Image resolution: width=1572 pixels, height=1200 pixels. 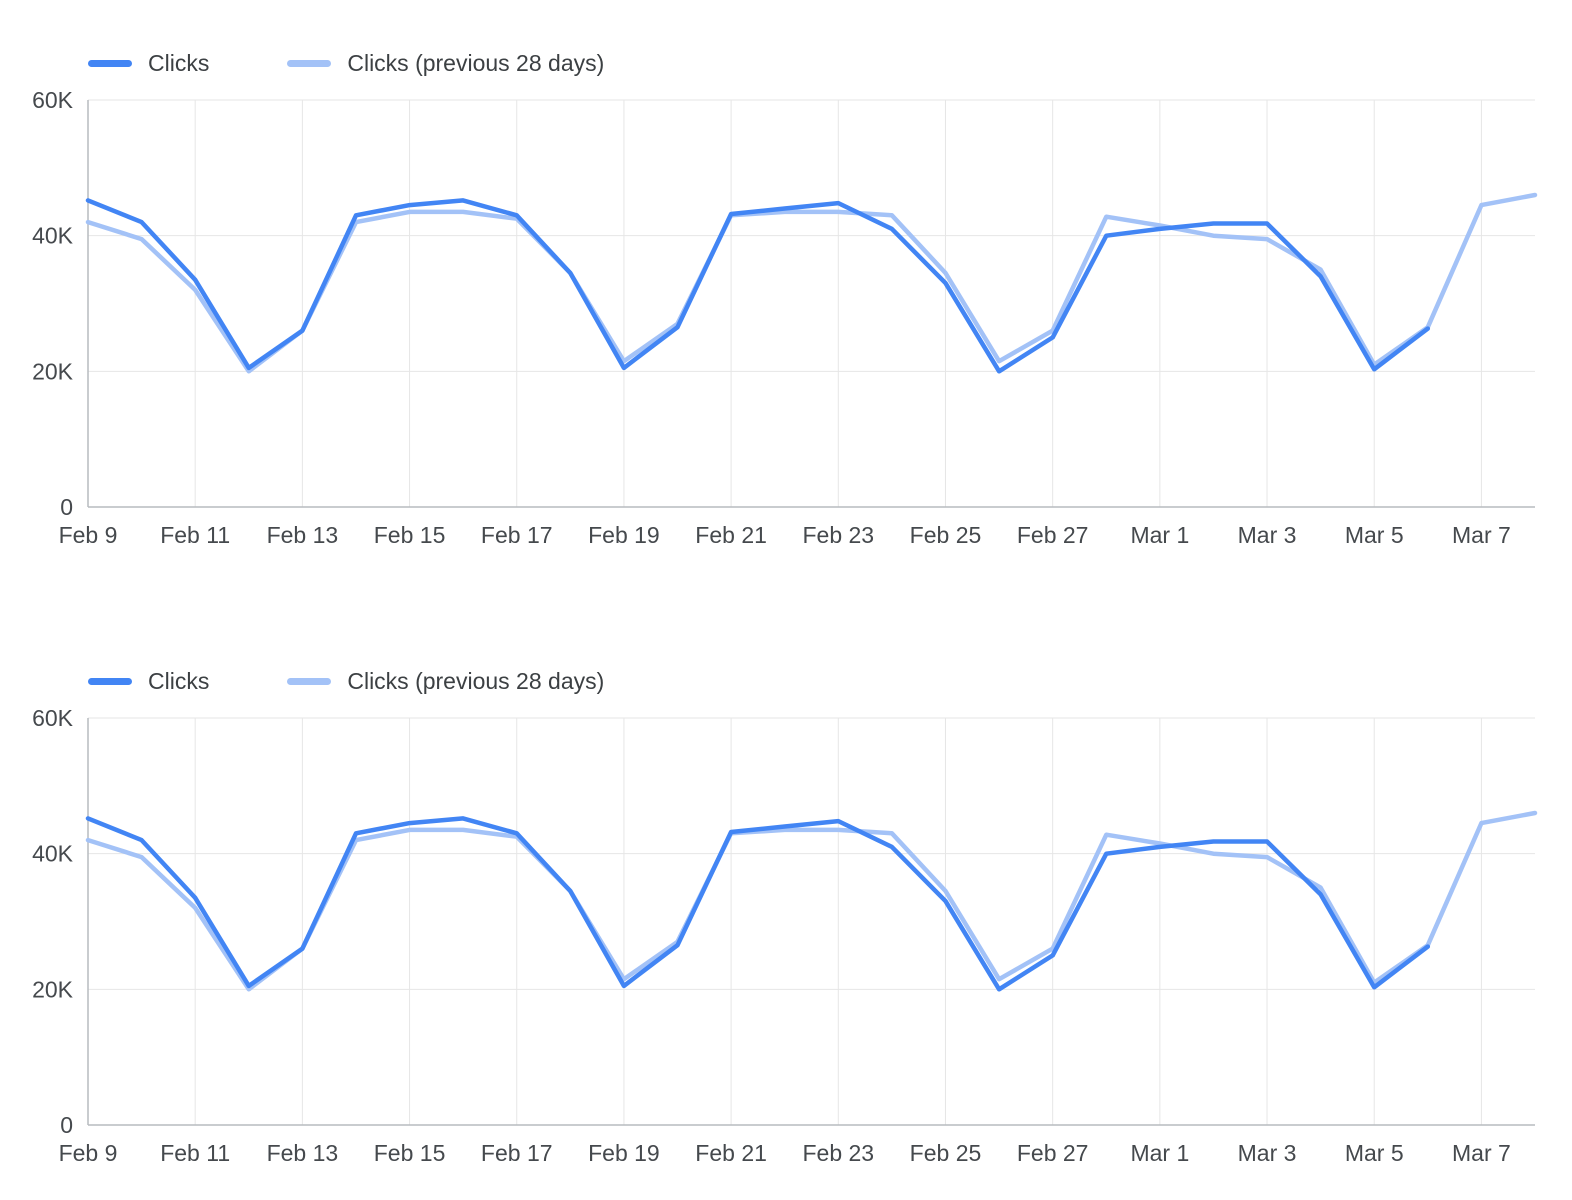 What do you see at coordinates (830, 63) in the screenshot?
I see `legend-top: Clicks Clicks (previous 28 days)` at bounding box center [830, 63].